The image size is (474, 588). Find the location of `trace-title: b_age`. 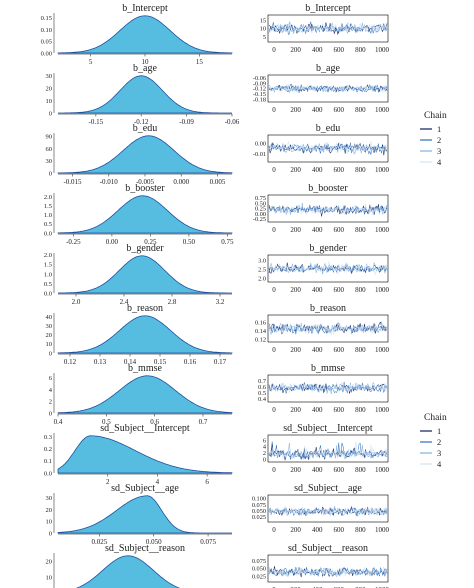

trace-title: b_age is located at coordinates (328, 68).